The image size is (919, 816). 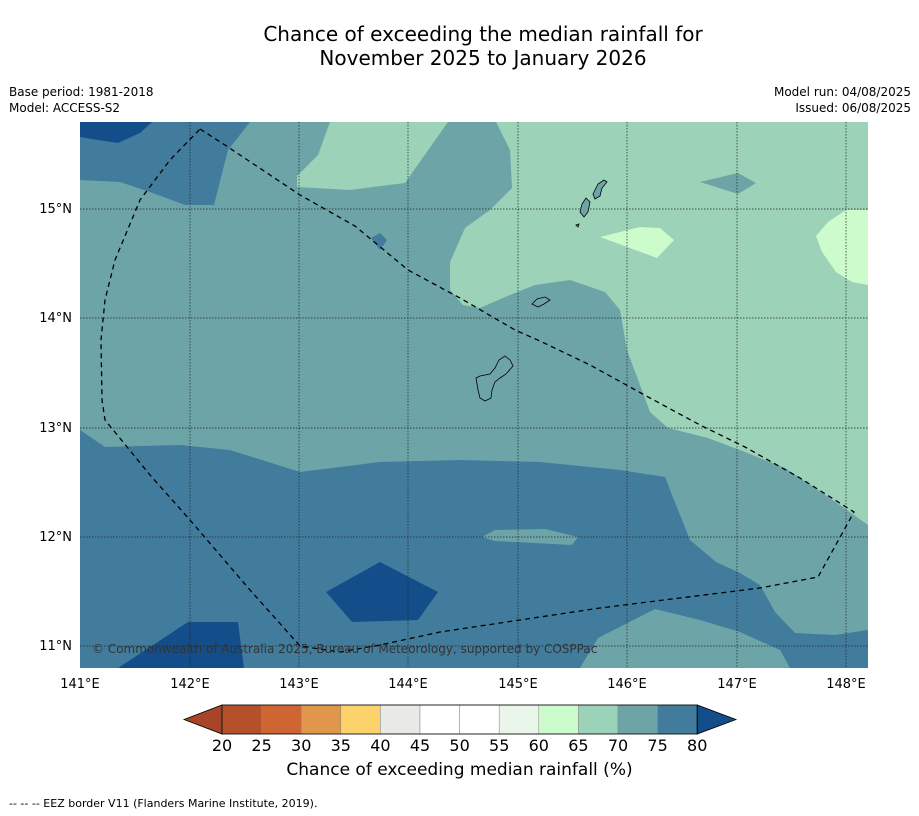 I want to click on colorbar-outline, so click(x=459, y=719).